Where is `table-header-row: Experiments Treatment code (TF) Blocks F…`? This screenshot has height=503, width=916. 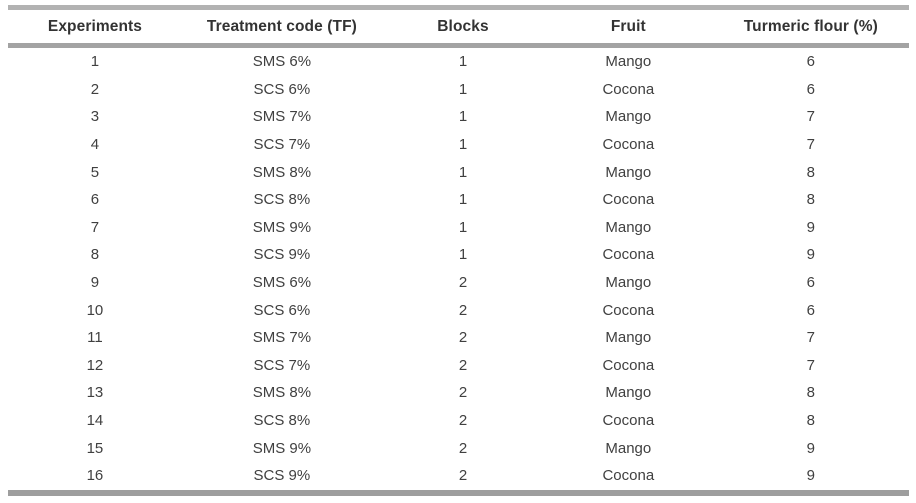
table-header-row: Experiments Treatment code (TF) Blocks F… is located at coordinates (458, 26).